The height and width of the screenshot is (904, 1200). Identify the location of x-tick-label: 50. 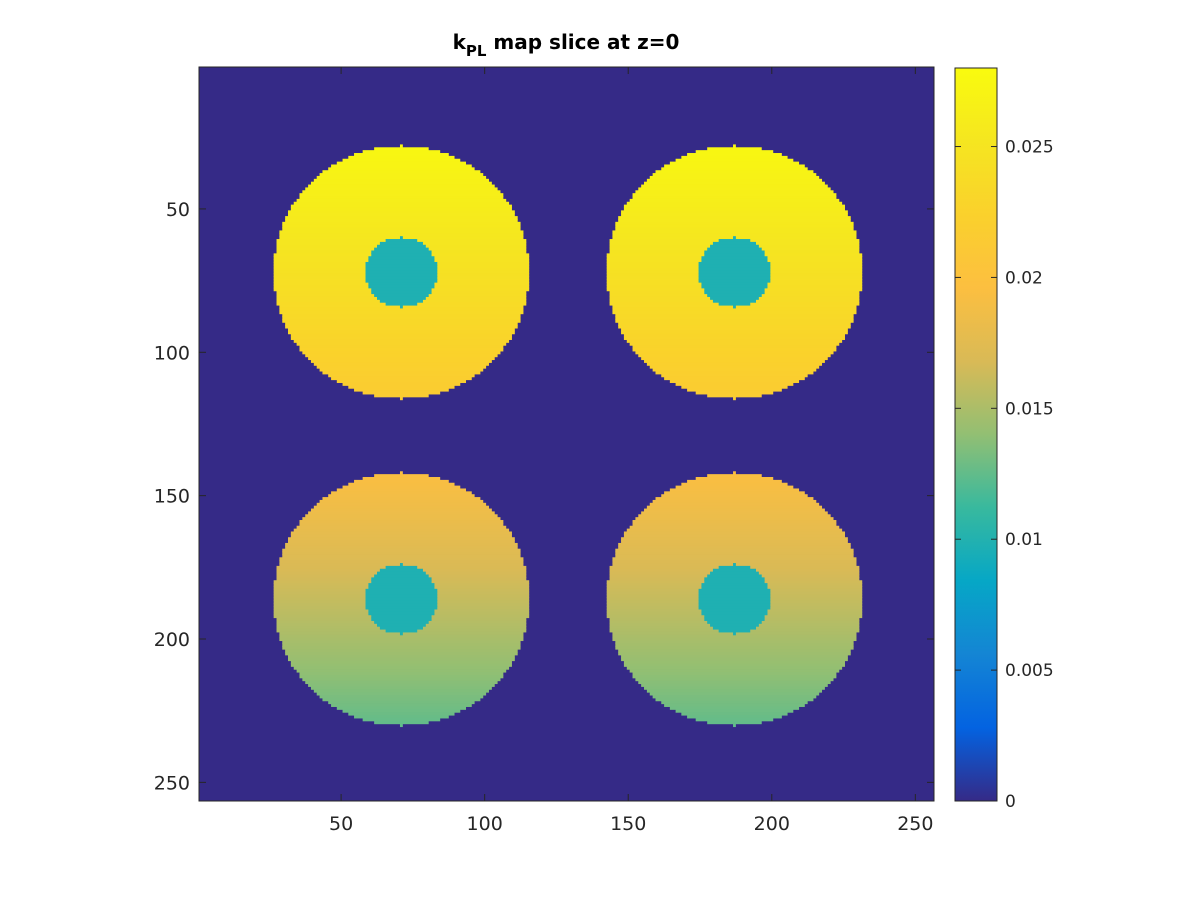
(341, 824).